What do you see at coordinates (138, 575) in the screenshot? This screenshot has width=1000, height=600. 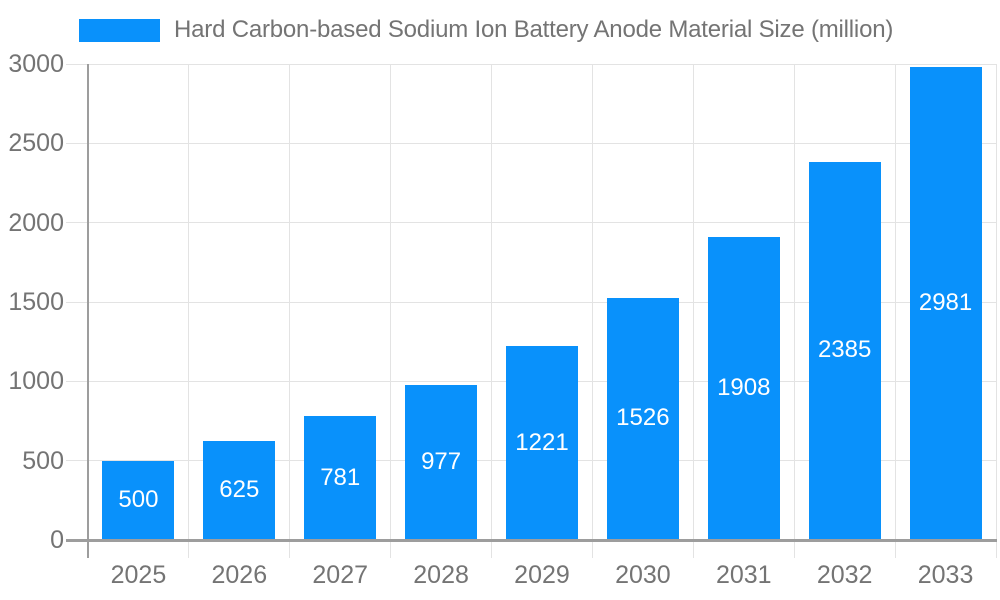 I see `x-tick-label: 2025` at bounding box center [138, 575].